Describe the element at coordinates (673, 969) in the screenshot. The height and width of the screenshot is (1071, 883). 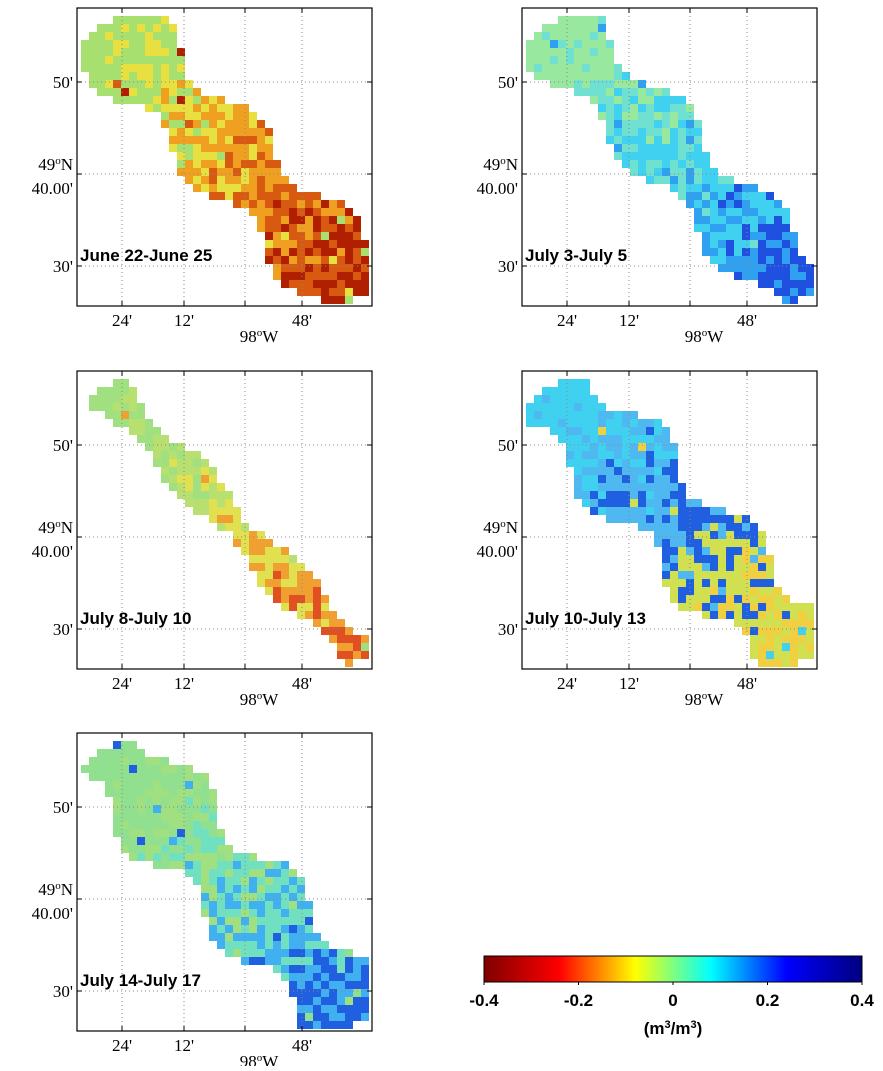
I see `colorbar` at that location.